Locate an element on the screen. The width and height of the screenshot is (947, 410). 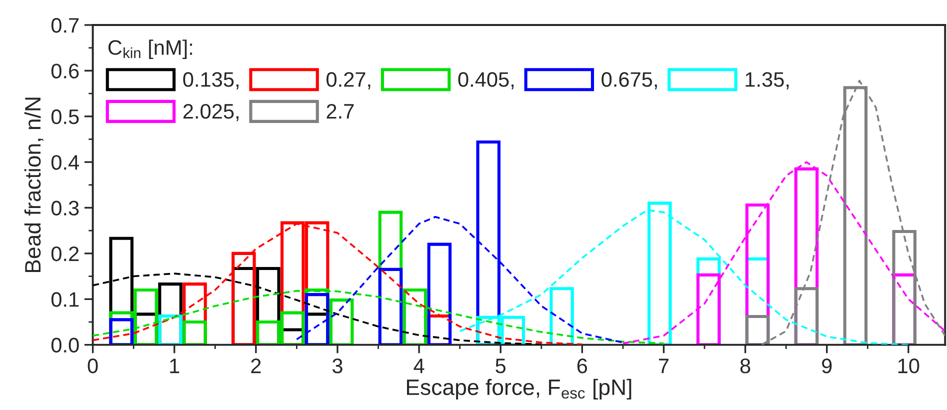
y-axis-title: Bead fraction, n/N is located at coordinates (34, 185).